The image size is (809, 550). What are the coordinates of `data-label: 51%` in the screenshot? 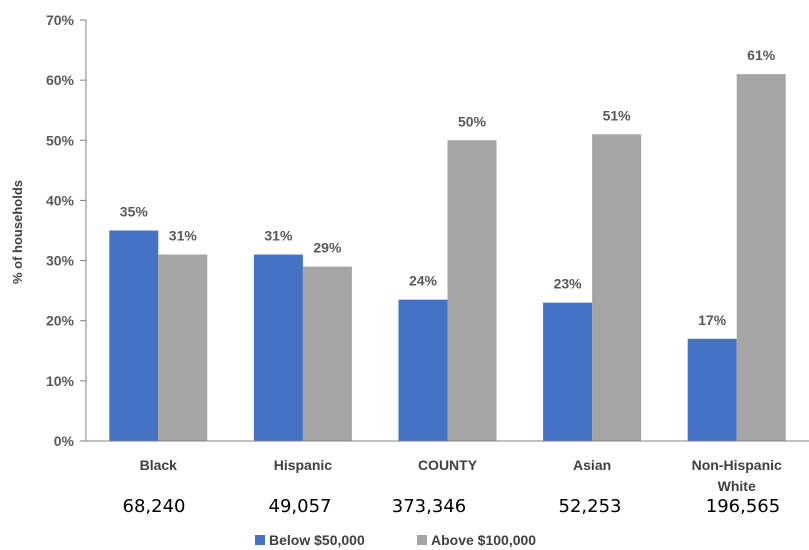 It's located at (617, 115).